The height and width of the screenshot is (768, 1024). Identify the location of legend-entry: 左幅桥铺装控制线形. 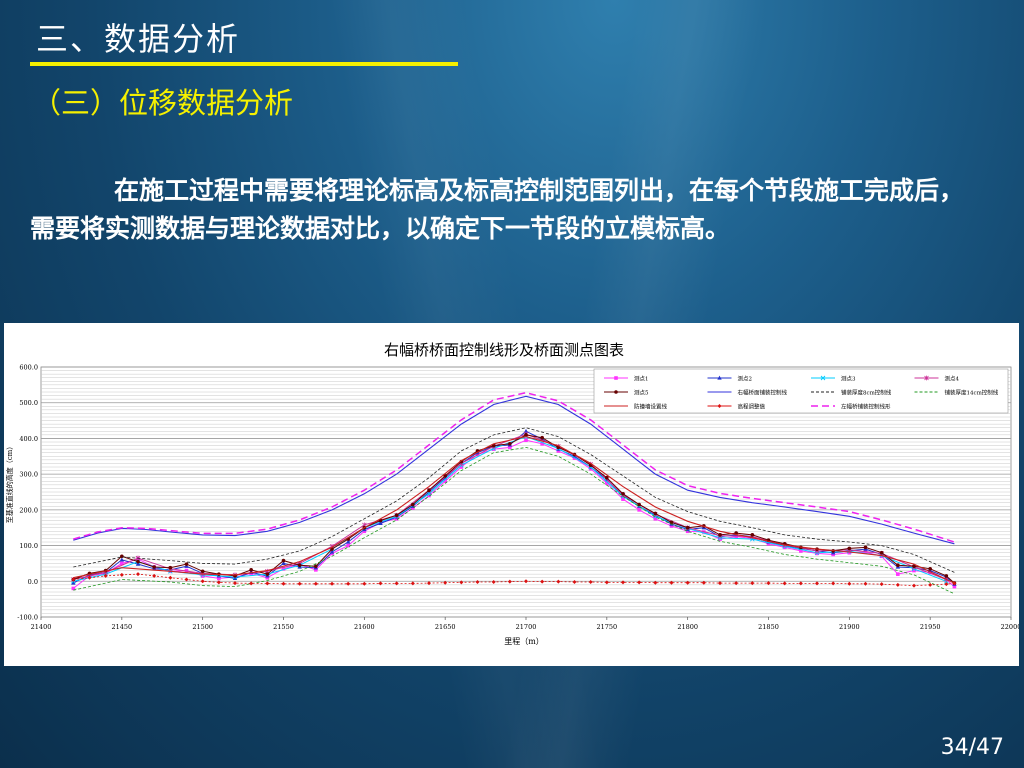
(851, 406).